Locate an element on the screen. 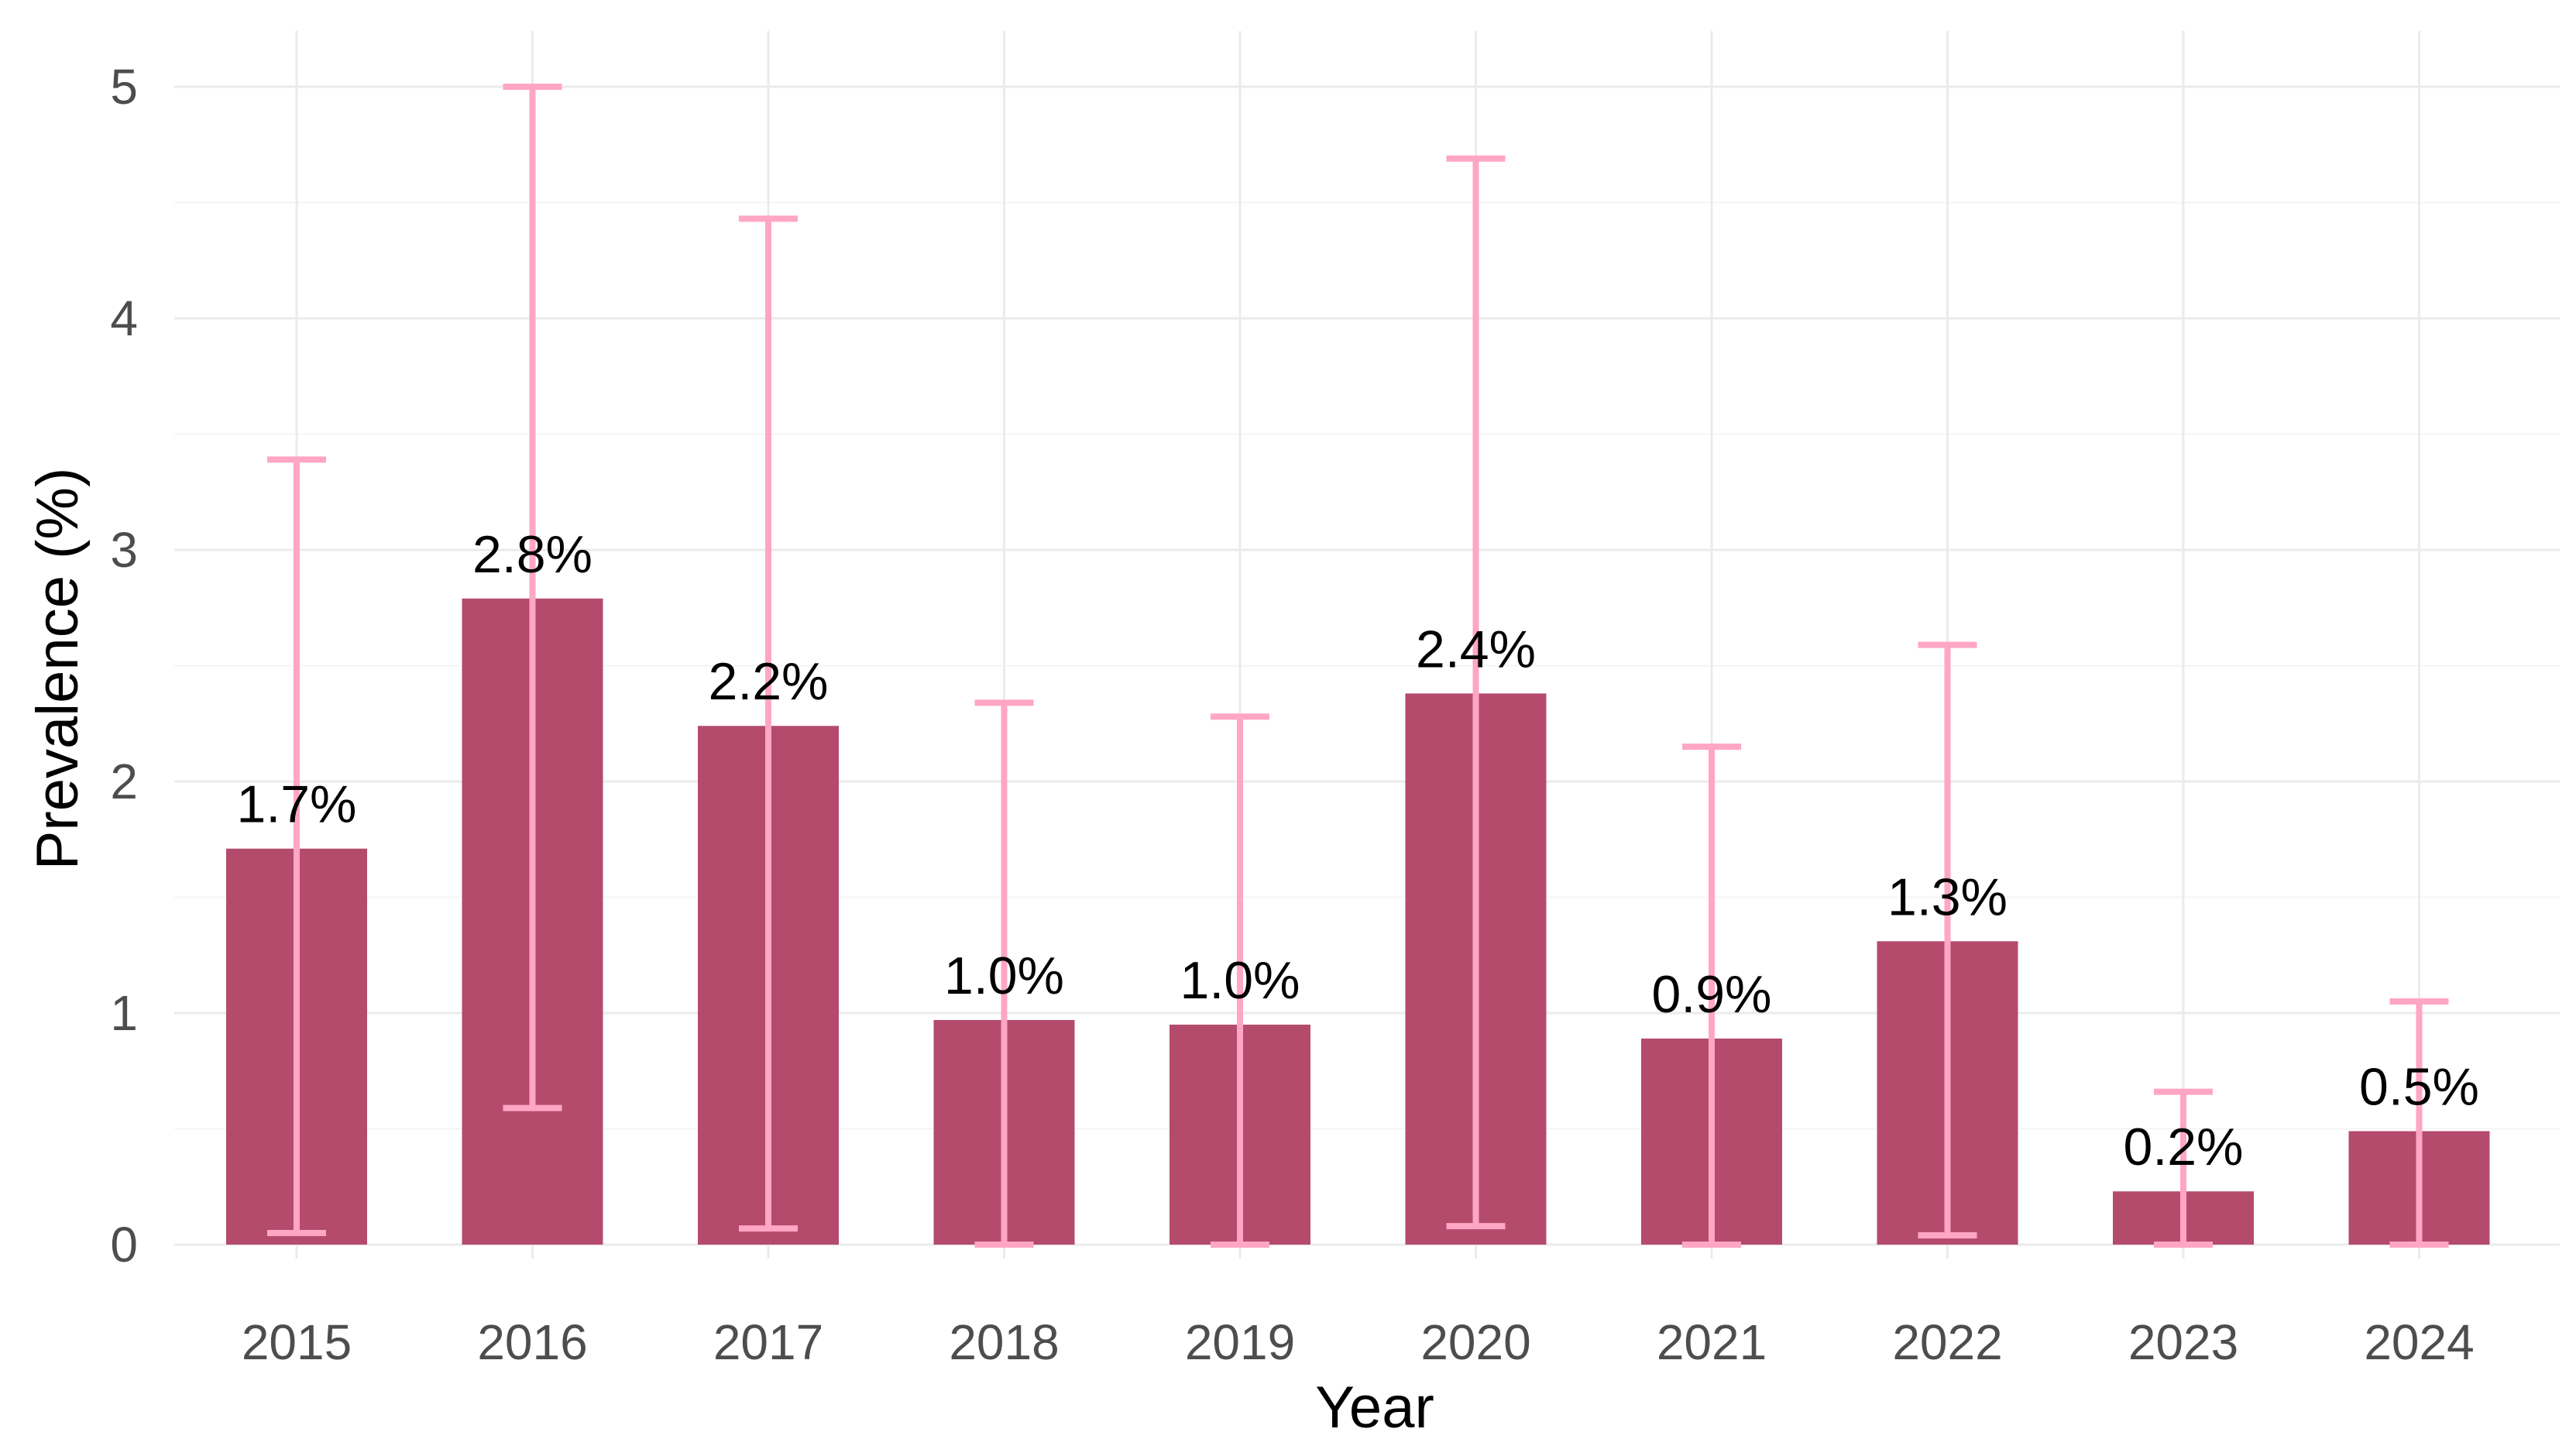 The height and width of the screenshot is (1446, 2576). error-bar-2020 is located at coordinates (1476, 693).